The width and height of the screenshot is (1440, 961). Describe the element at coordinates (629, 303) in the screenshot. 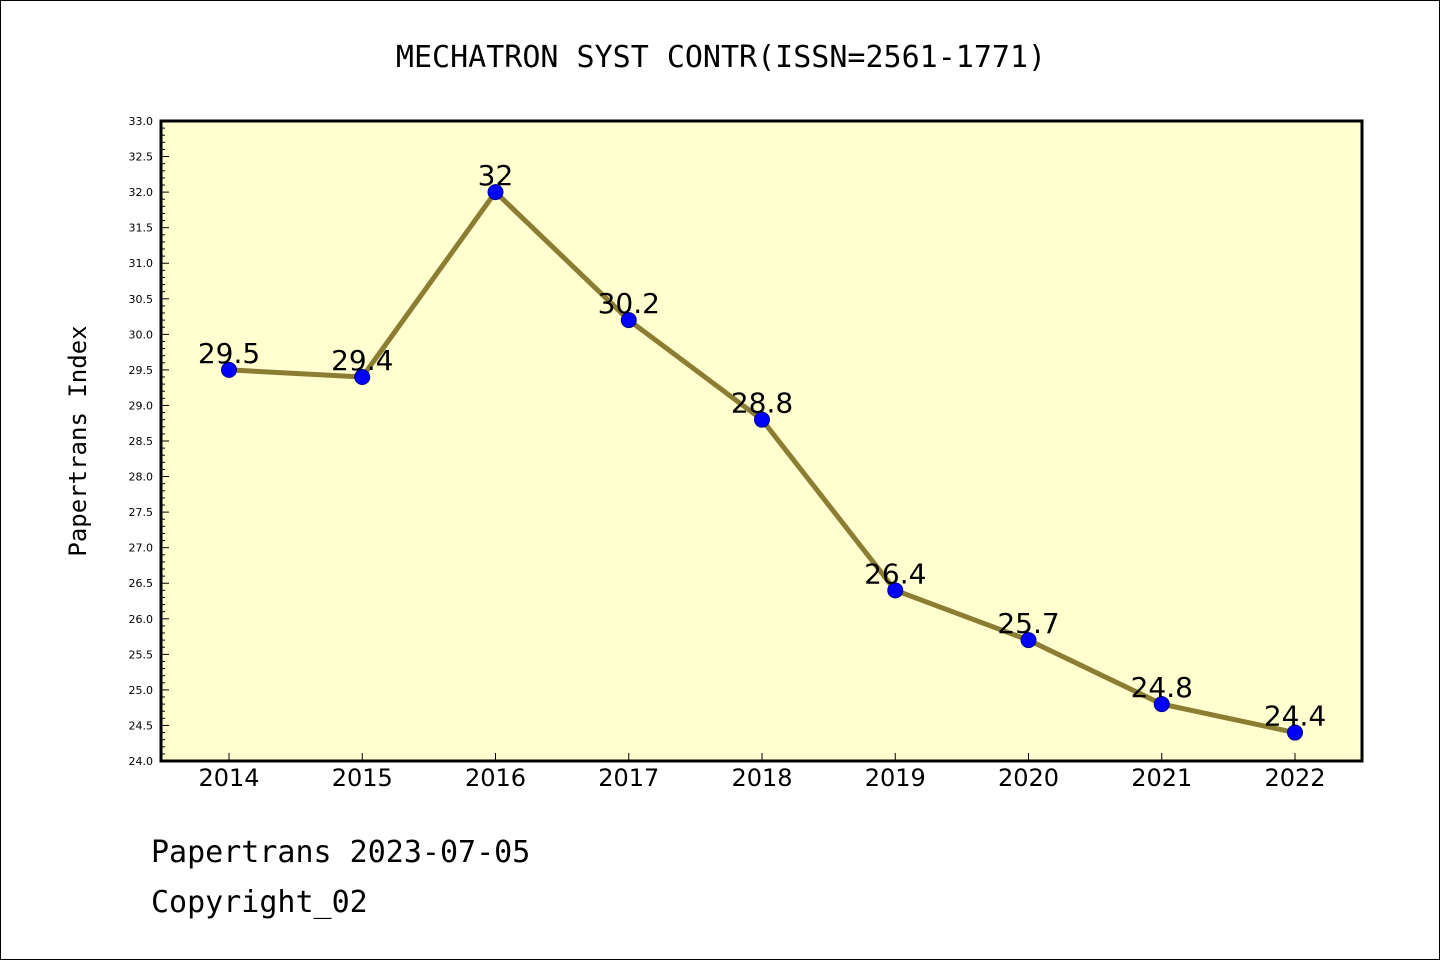

I see `data-label: 30.2` at that location.